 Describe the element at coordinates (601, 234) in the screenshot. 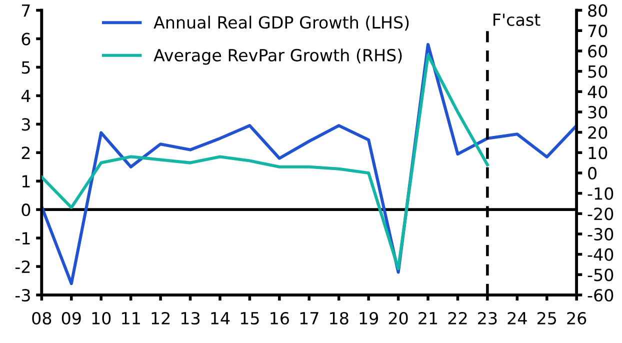

I see `y2-tick-label: -30` at that location.